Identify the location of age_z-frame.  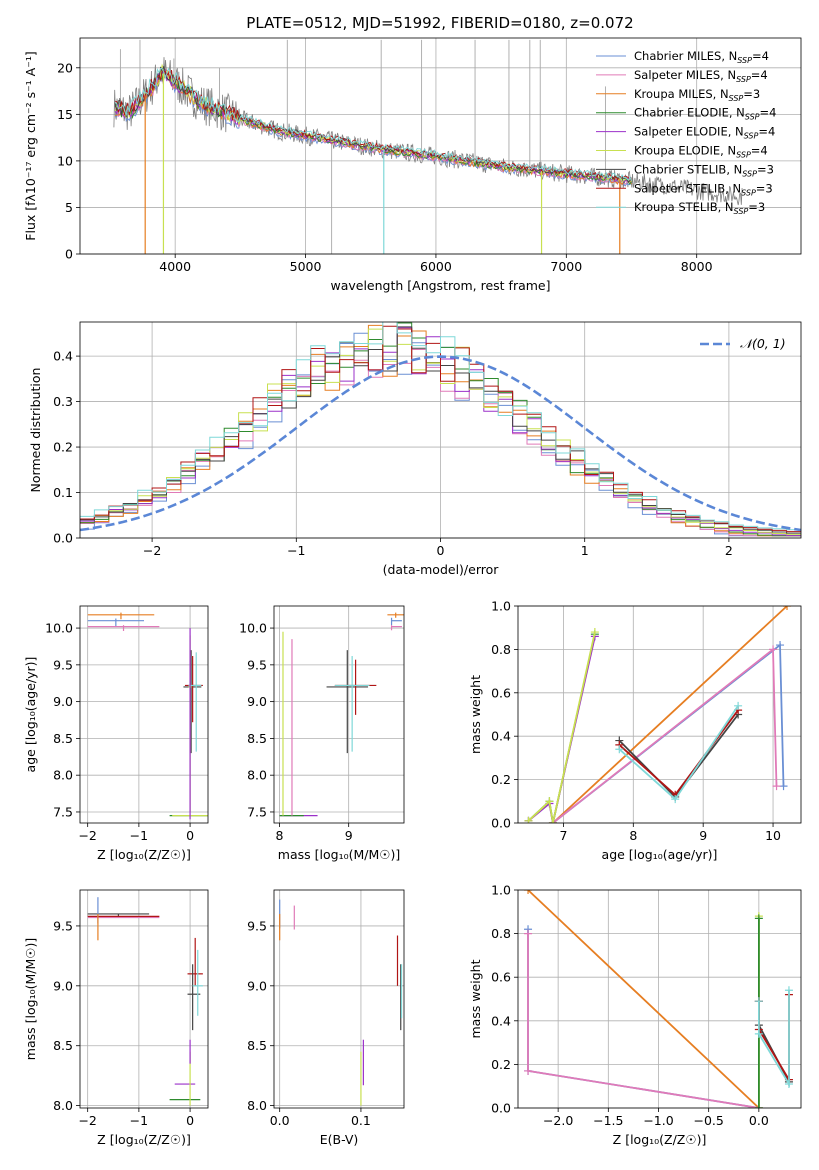
(144, 714).